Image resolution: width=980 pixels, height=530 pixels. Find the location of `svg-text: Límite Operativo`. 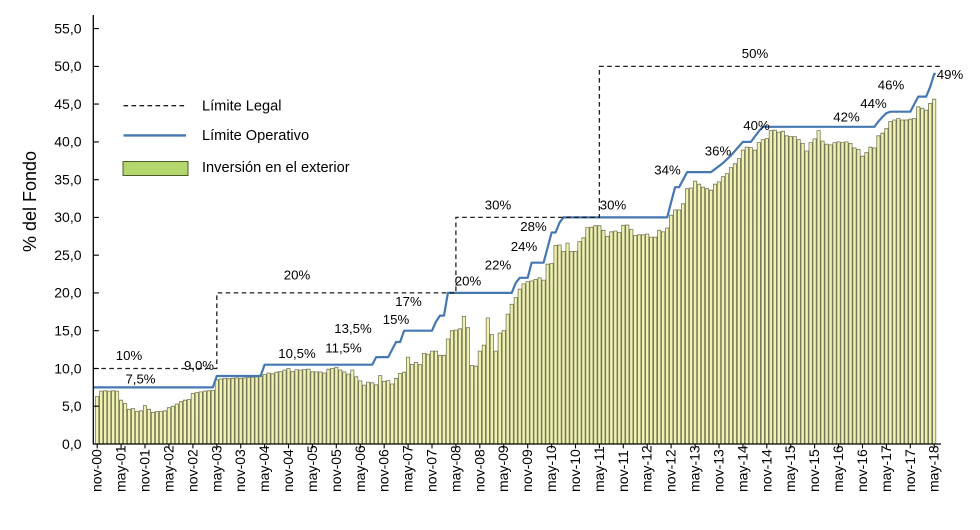

svg-text: Límite Operativo is located at coordinates (255, 136).